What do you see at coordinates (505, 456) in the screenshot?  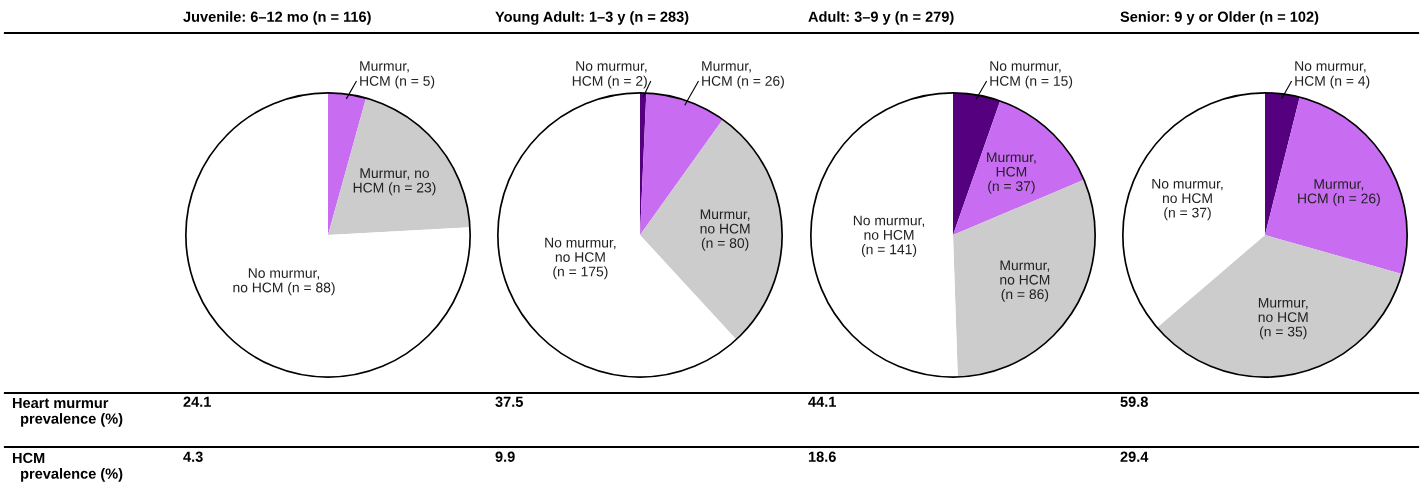 I see `text: 9.9` at bounding box center [505, 456].